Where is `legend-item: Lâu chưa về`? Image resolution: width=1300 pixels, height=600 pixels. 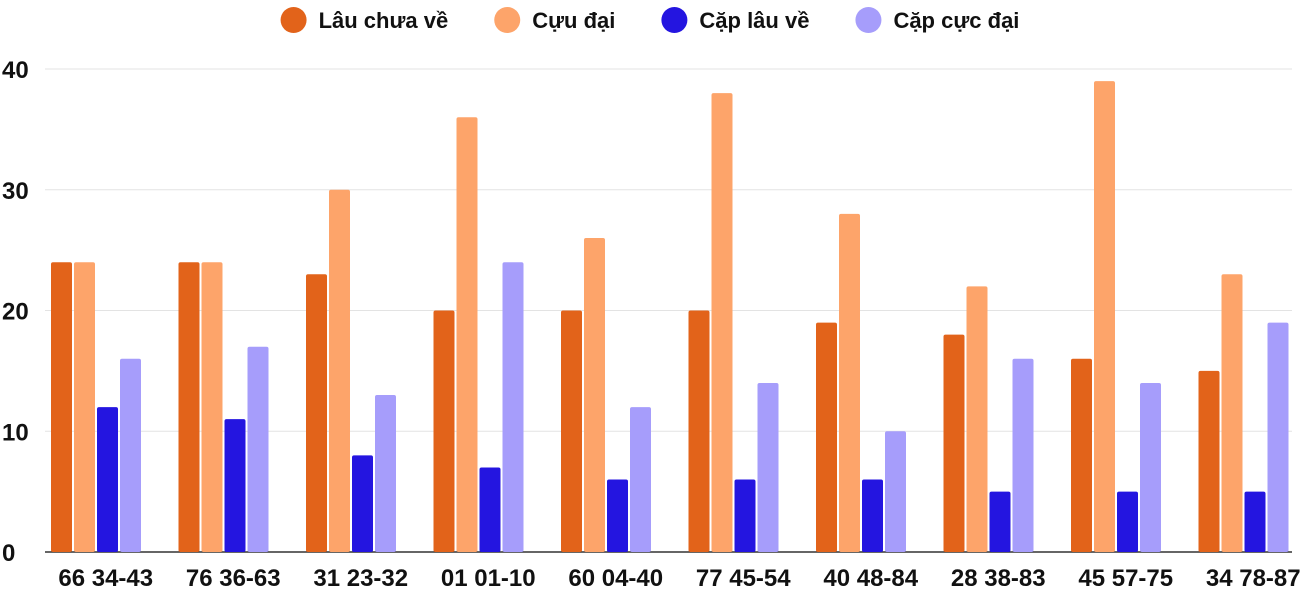 legend-item: Lâu chưa về is located at coordinates (364, 20).